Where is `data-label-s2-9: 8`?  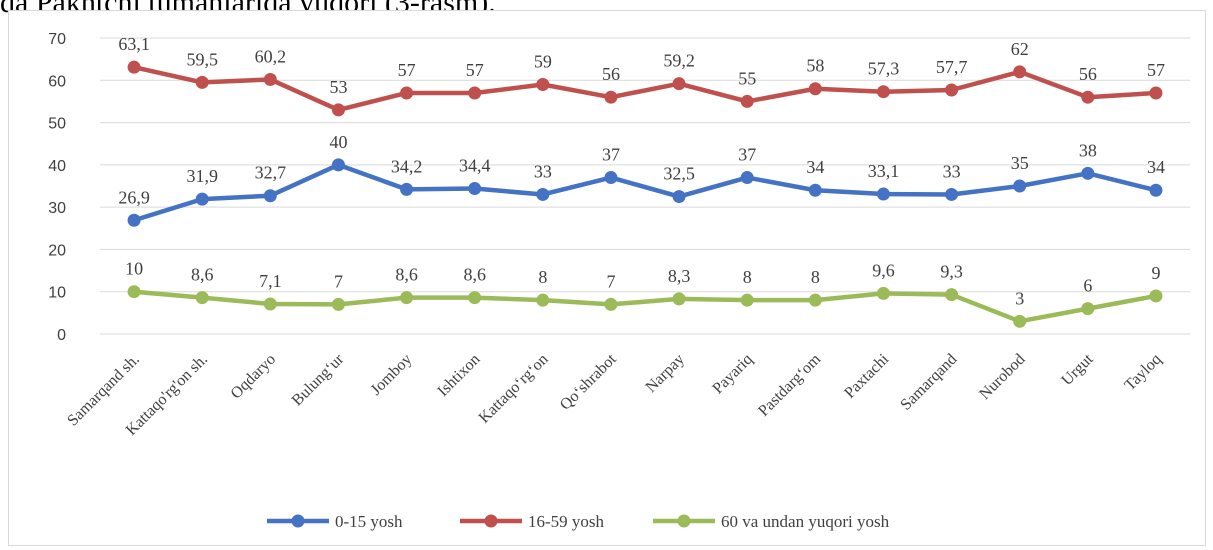
data-label-s2-9: 8 is located at coordinates (747, 277).